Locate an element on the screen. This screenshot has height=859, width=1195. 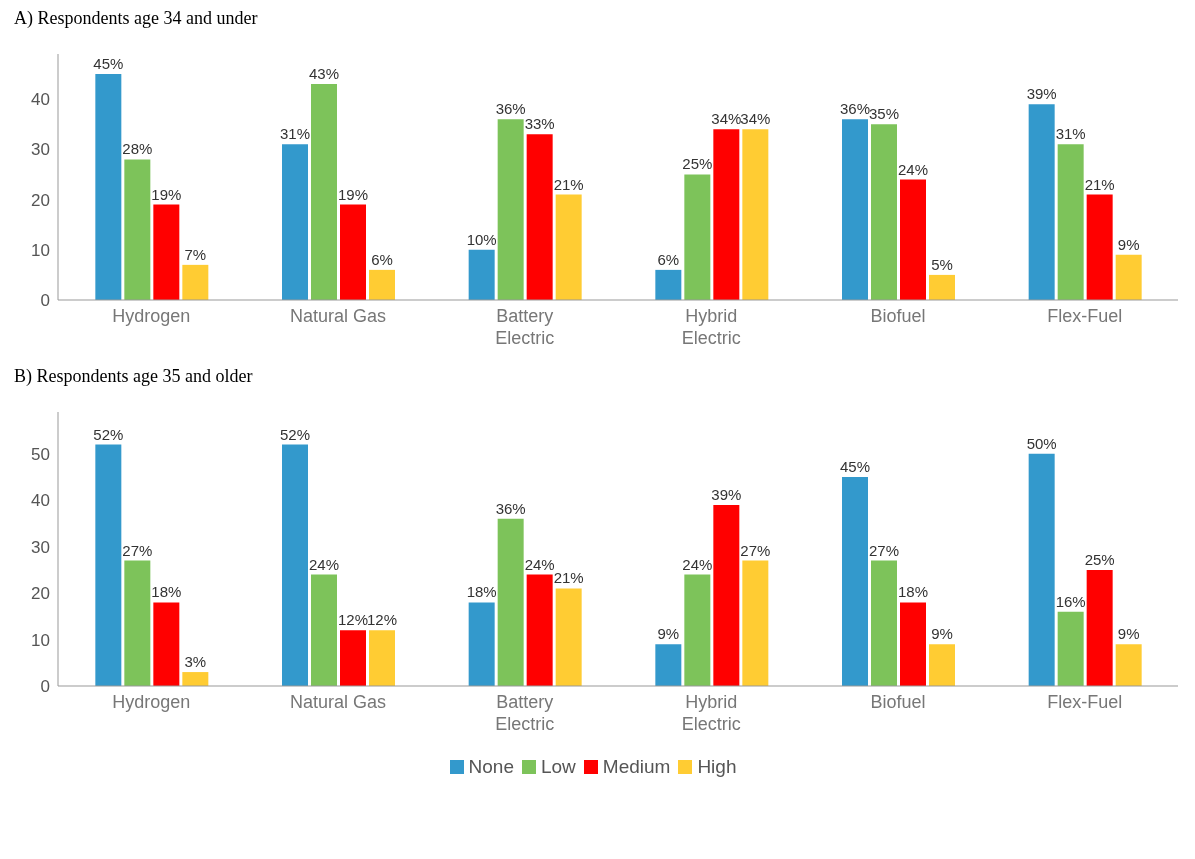
data-label: 16% is located at coordinates (1070, 601).